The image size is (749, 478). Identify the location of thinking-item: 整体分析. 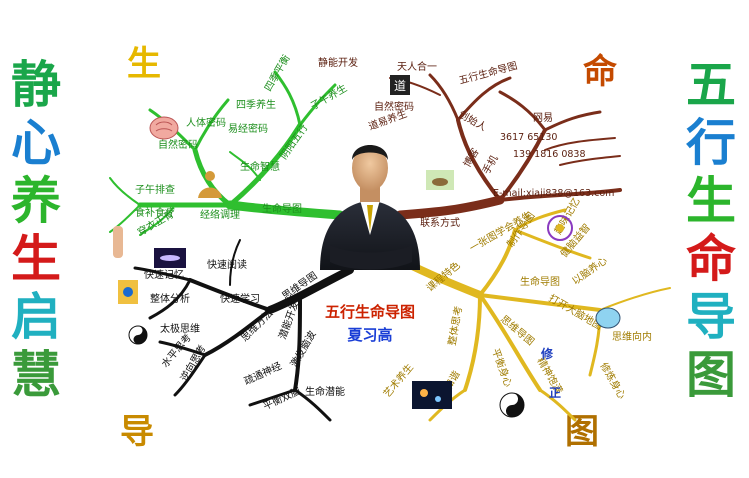
(170, 298).